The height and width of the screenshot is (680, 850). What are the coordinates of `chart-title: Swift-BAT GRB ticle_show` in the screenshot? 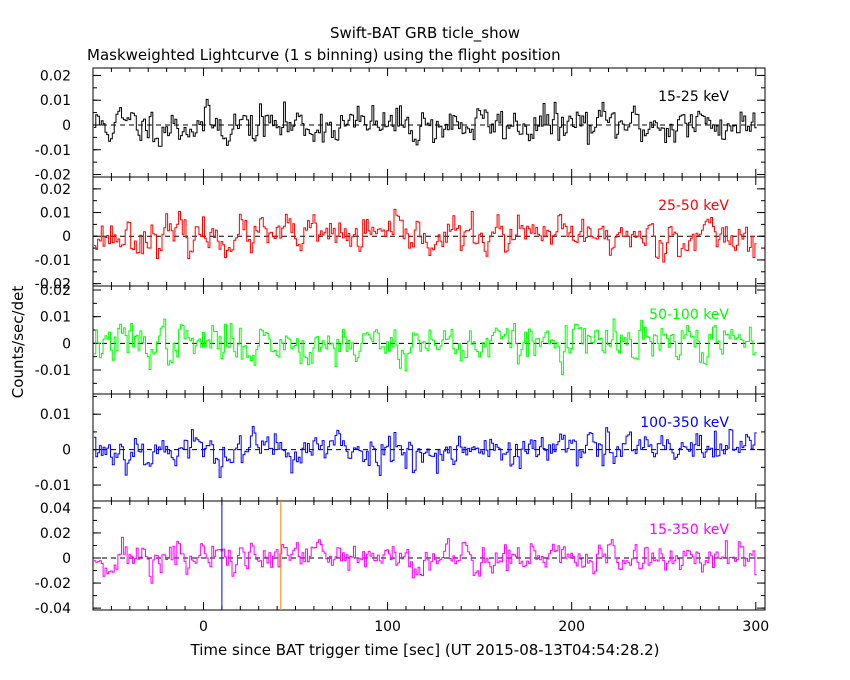 It's located at (425, 33).